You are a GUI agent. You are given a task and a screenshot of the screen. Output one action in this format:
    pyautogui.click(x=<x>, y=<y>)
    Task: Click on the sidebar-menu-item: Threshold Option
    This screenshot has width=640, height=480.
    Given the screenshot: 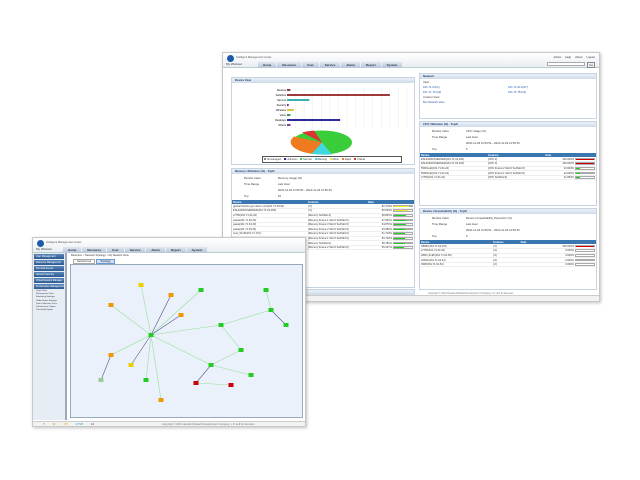 What is the action you would take?
    pyautogui.click(x=44, y=310)
    